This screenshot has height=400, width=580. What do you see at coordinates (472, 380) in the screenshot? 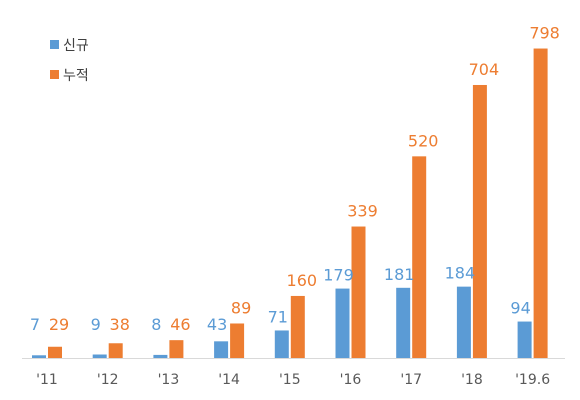
I see `x-tick-label-7: '18` at bounding box center [472, 380].